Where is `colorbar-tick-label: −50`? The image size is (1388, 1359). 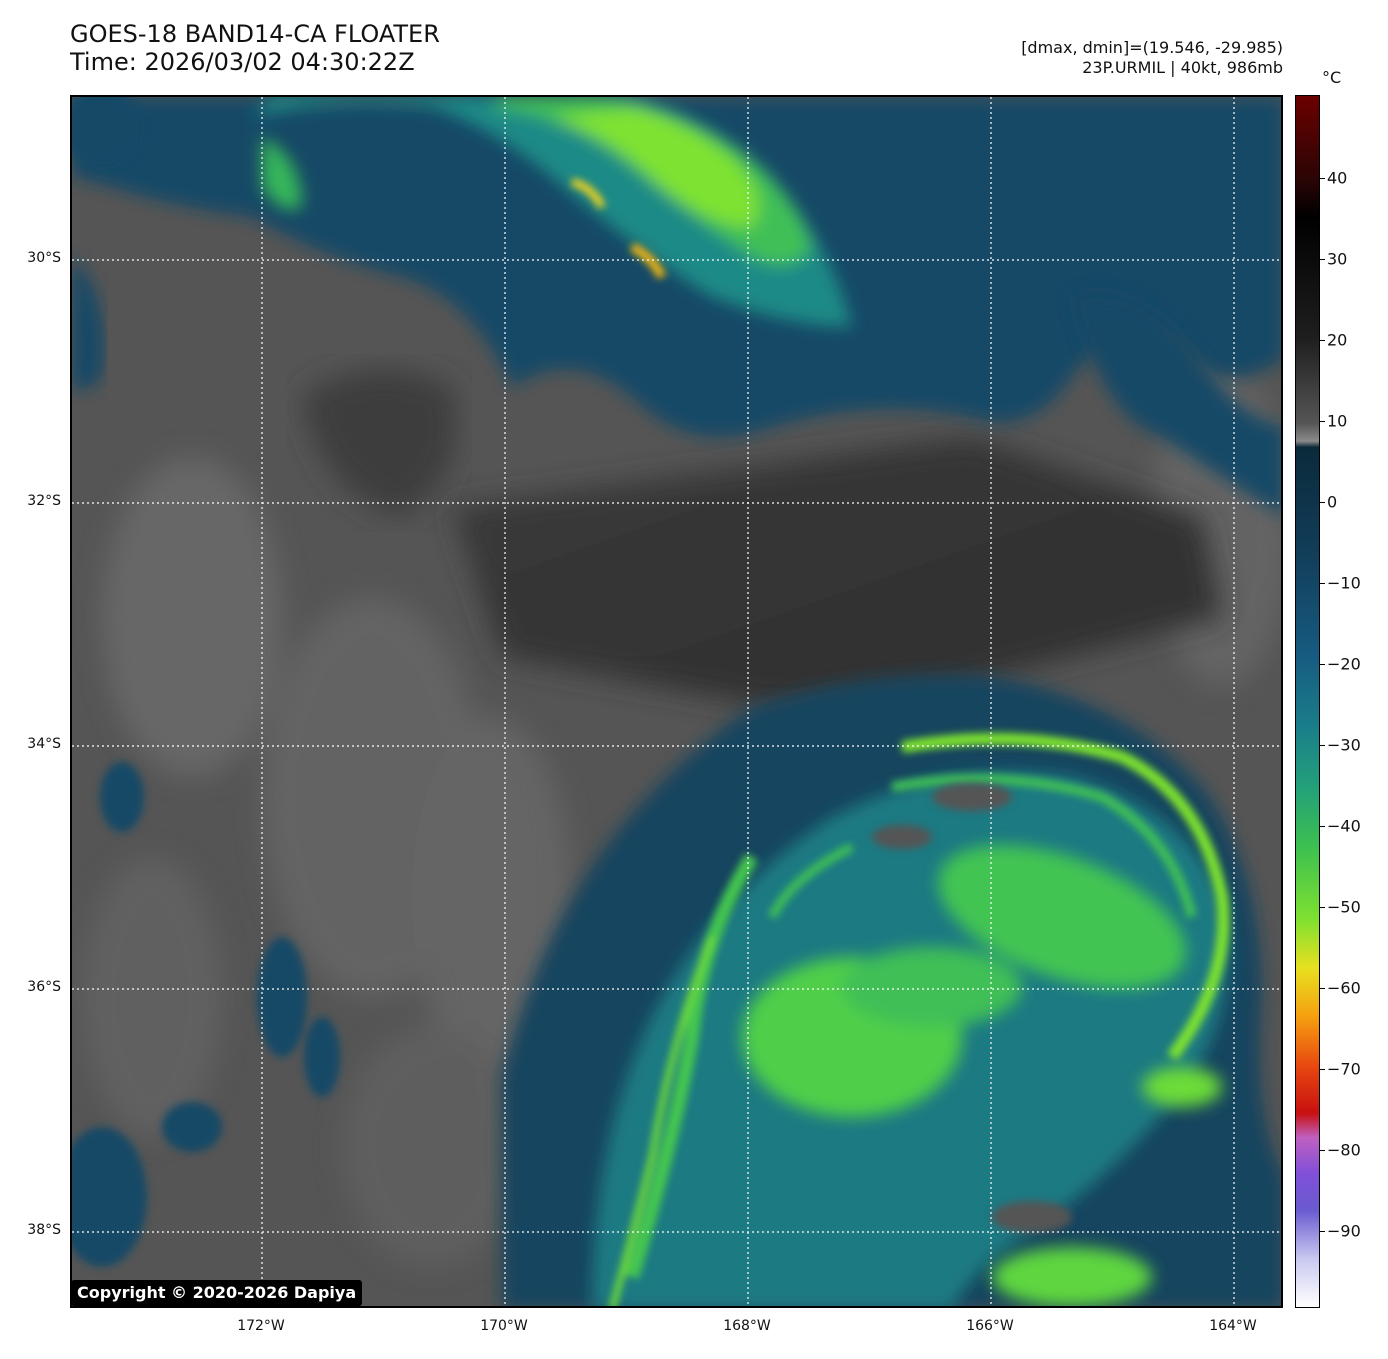 colorbar-tick-label: −50 is located at coordinates (1344, 907).